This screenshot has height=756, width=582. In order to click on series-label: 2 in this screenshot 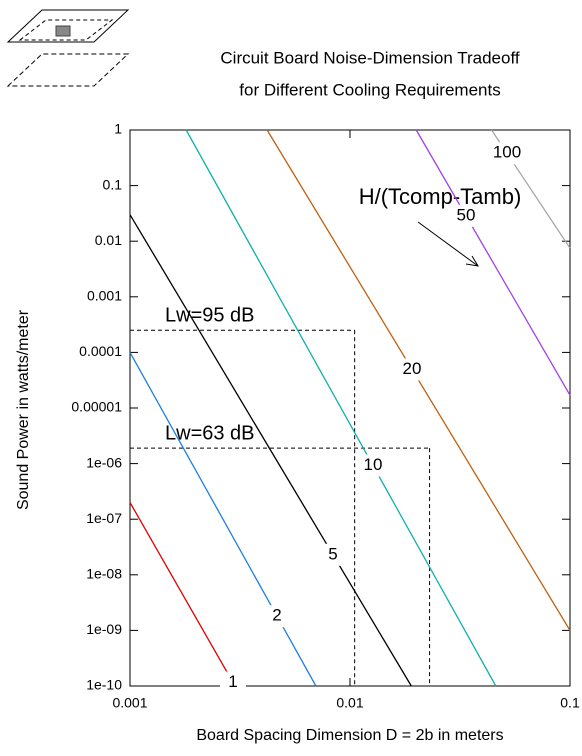, I will do `click(276, 615)`.